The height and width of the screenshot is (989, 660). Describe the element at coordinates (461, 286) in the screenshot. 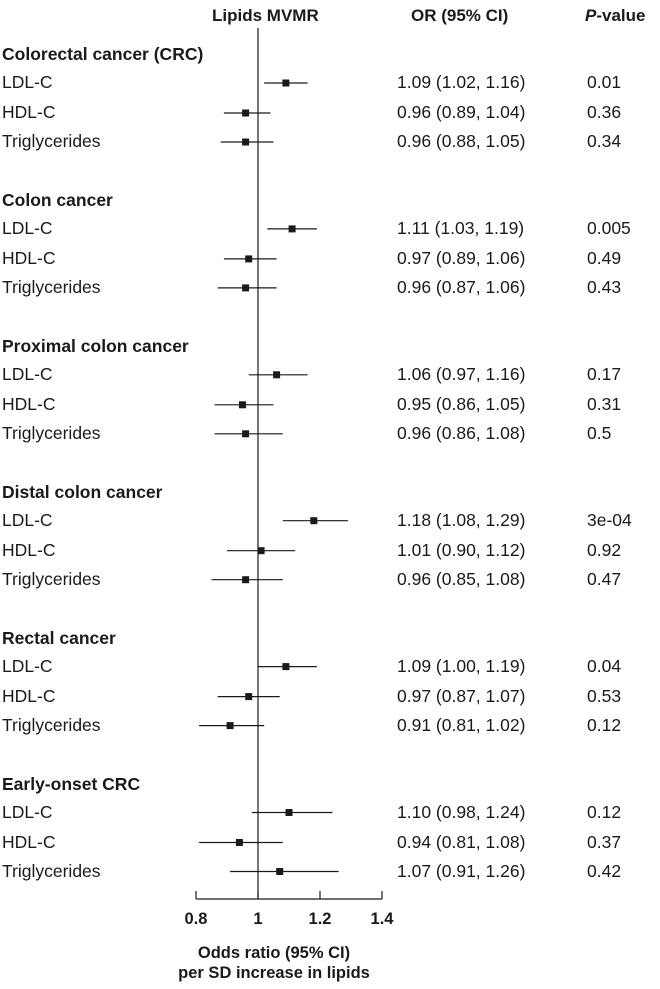

I see `row-or-ci: 0.96 (0.87, 1.06)` at that location.